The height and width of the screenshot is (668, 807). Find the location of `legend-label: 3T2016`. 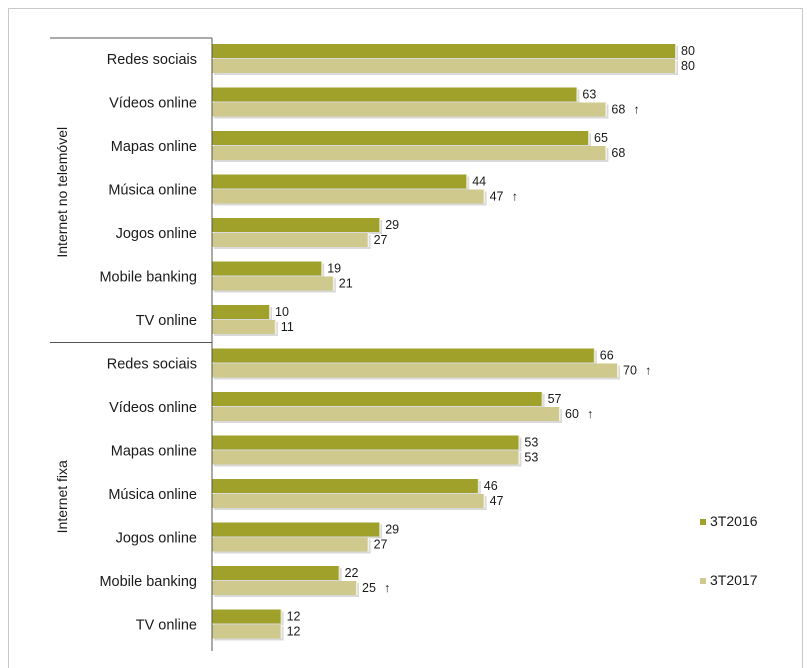

legend-label: 3T2016 is located at coordinates (734, 521).